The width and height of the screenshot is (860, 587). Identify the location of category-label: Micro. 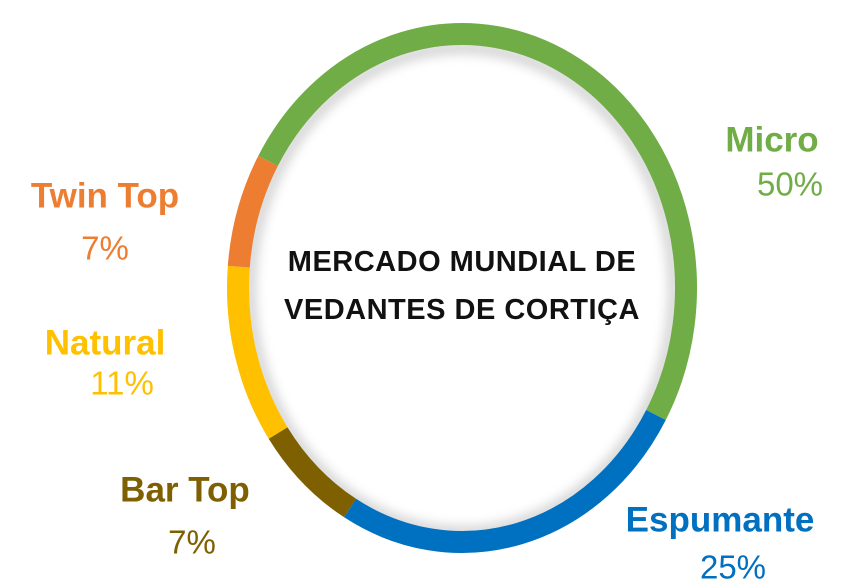
(771, 139).